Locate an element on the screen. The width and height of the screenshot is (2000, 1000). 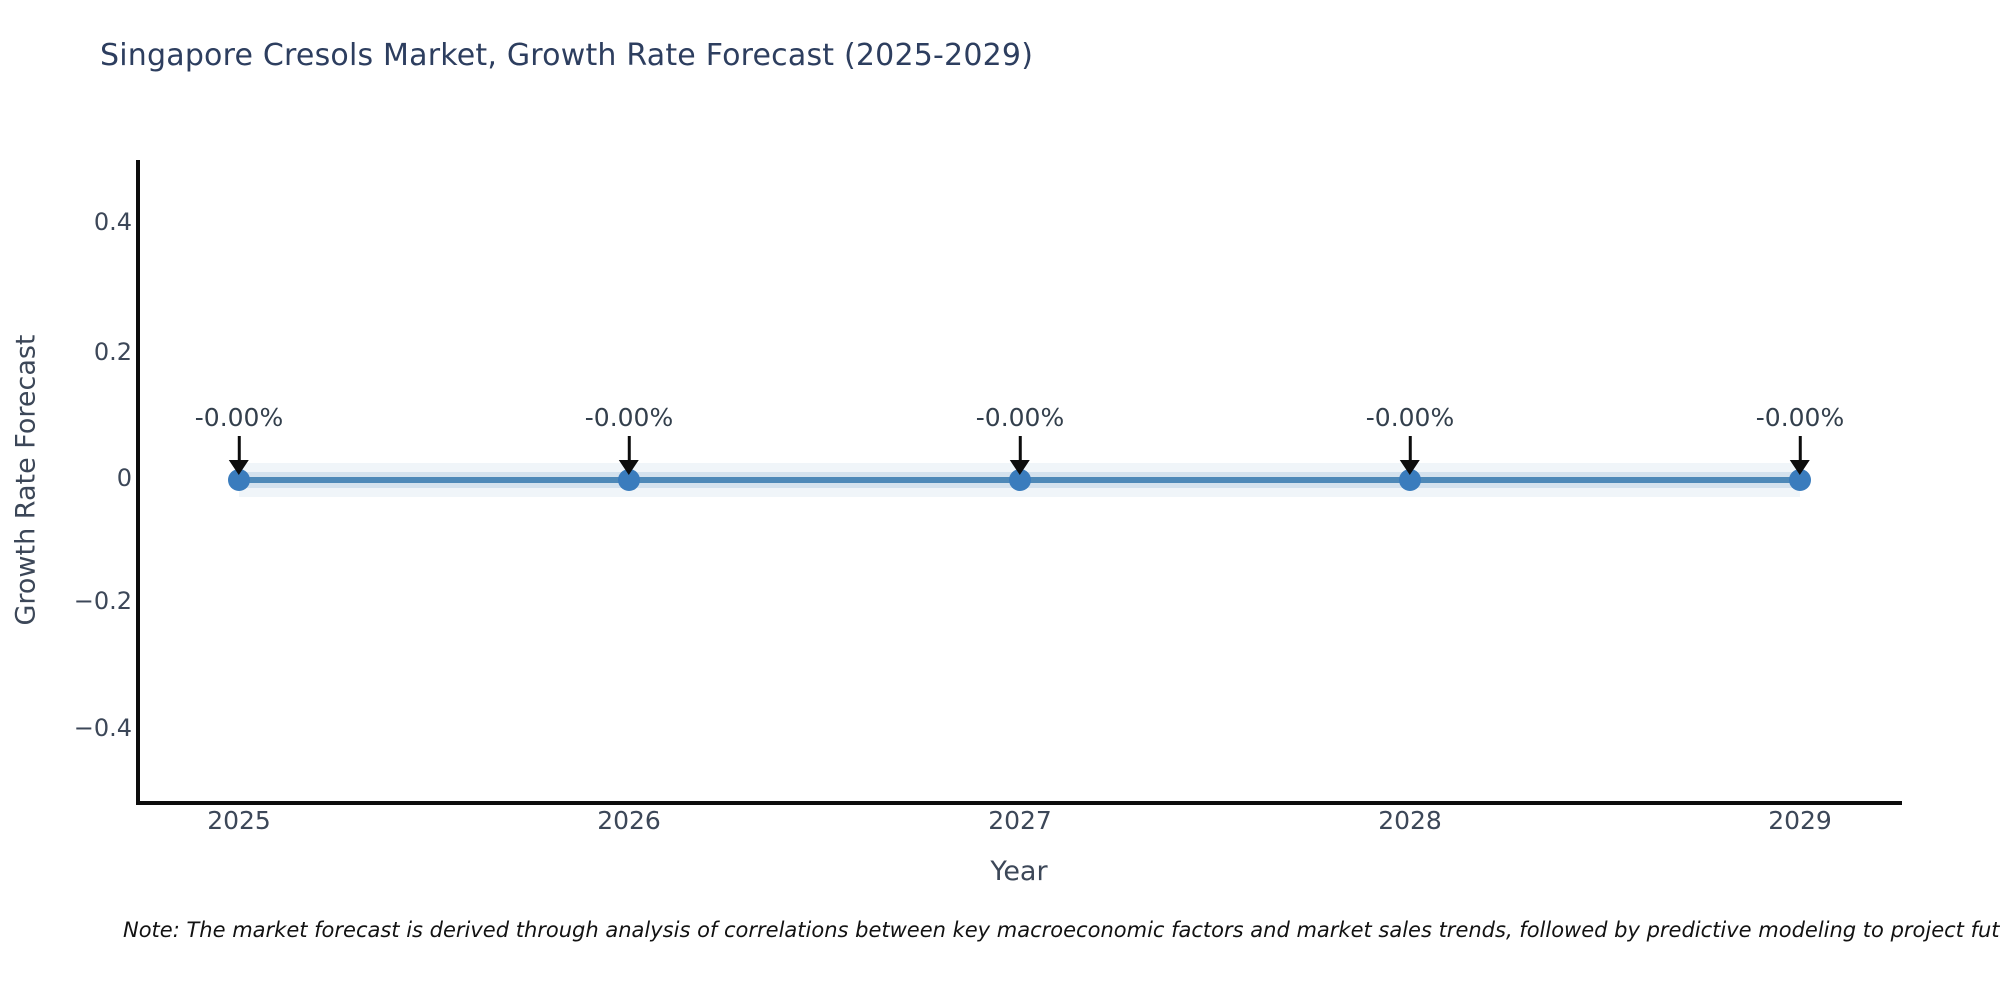
x-tick-label: 2025 is located at coordinates (239, 820).